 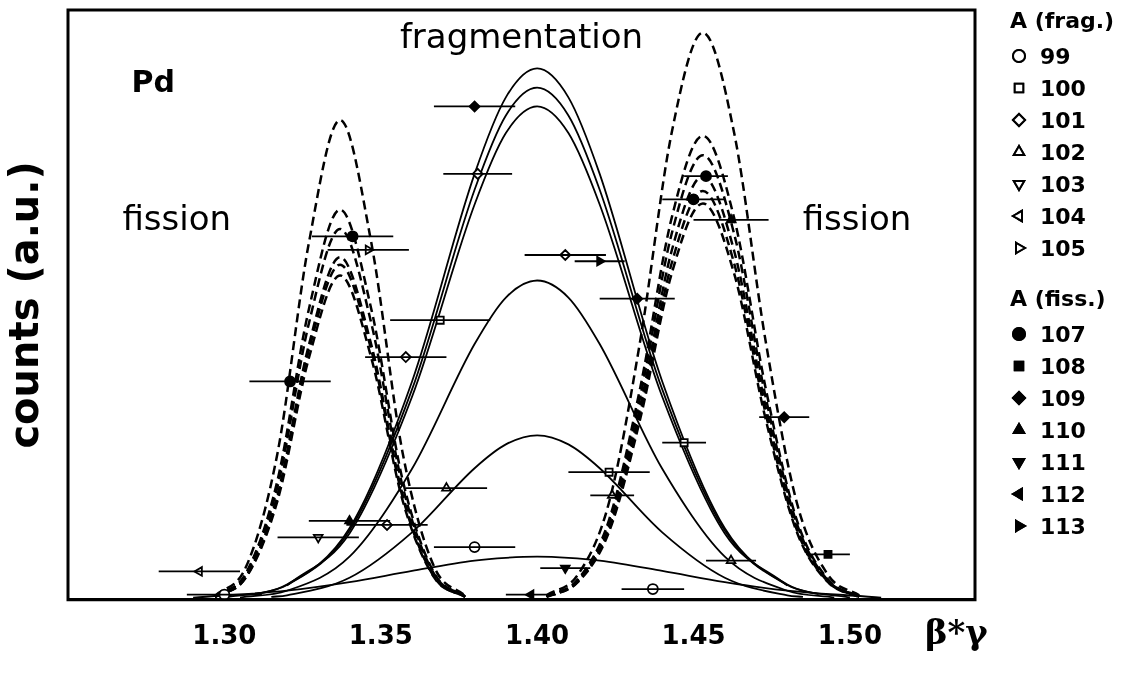 What do you see at coordinates (224, 635) in the screenshot?
I see `x-tick-label: 1.30` at bounding box center [224, 635].